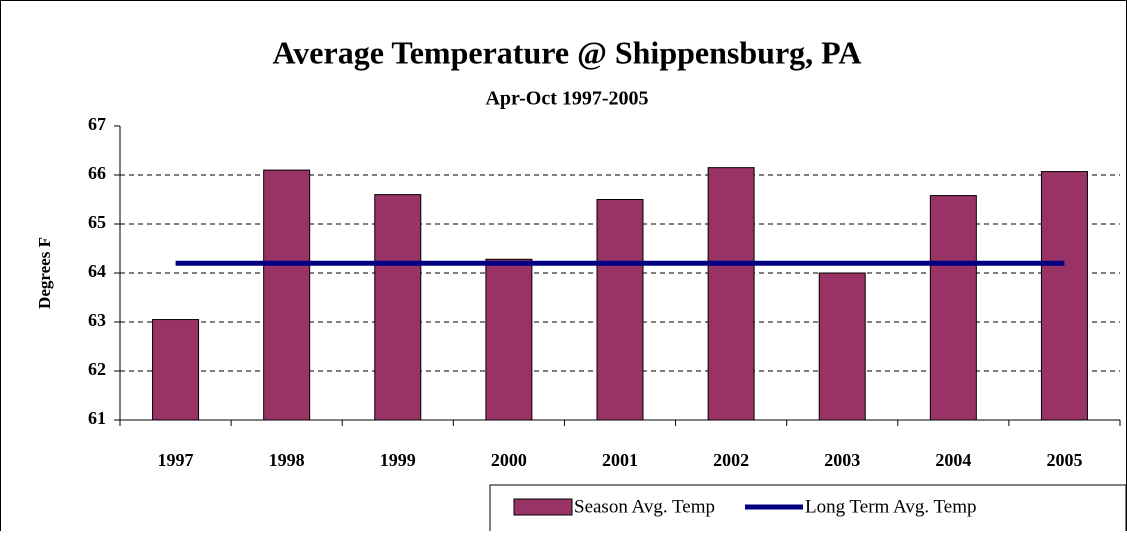 Image resolution: width=1127 pixels, height=536 pixels. Describe the element at coordinates (97, 124) in the screenshot. I see `y-tick-label: 67` at that location.